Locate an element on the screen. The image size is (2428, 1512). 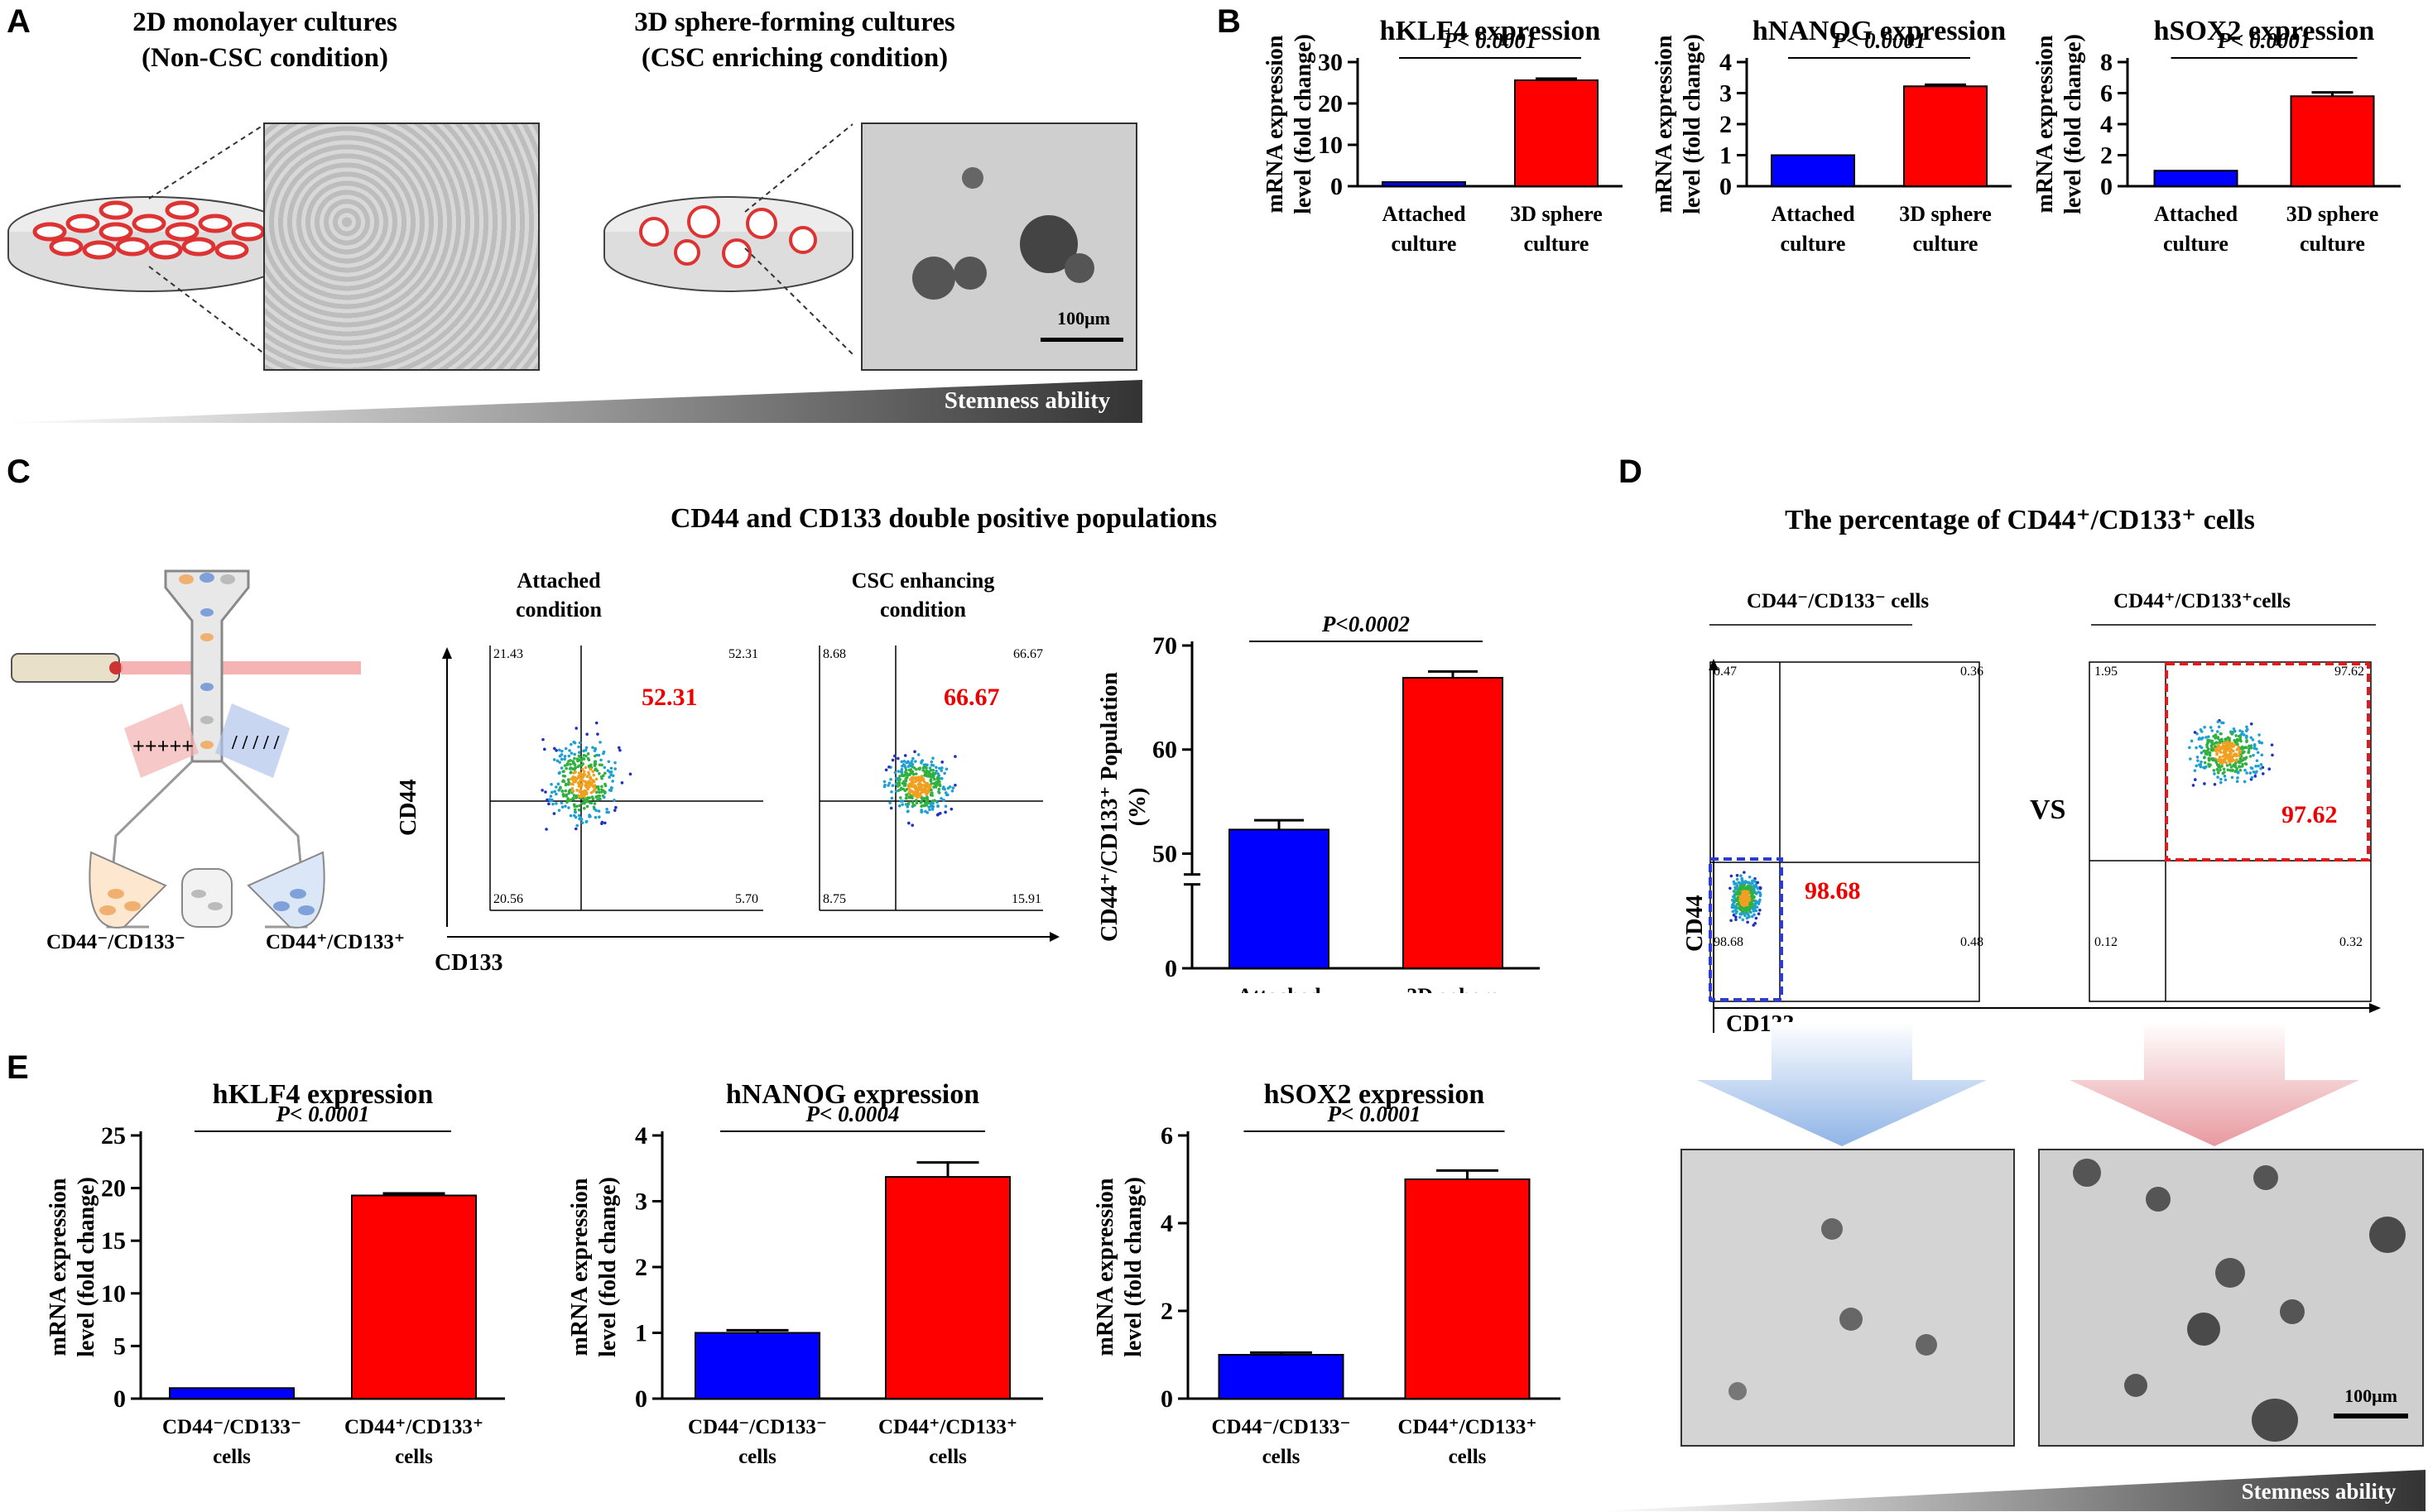
d-right-q-ul: 1.95 is located at coordinates (2106, 672).